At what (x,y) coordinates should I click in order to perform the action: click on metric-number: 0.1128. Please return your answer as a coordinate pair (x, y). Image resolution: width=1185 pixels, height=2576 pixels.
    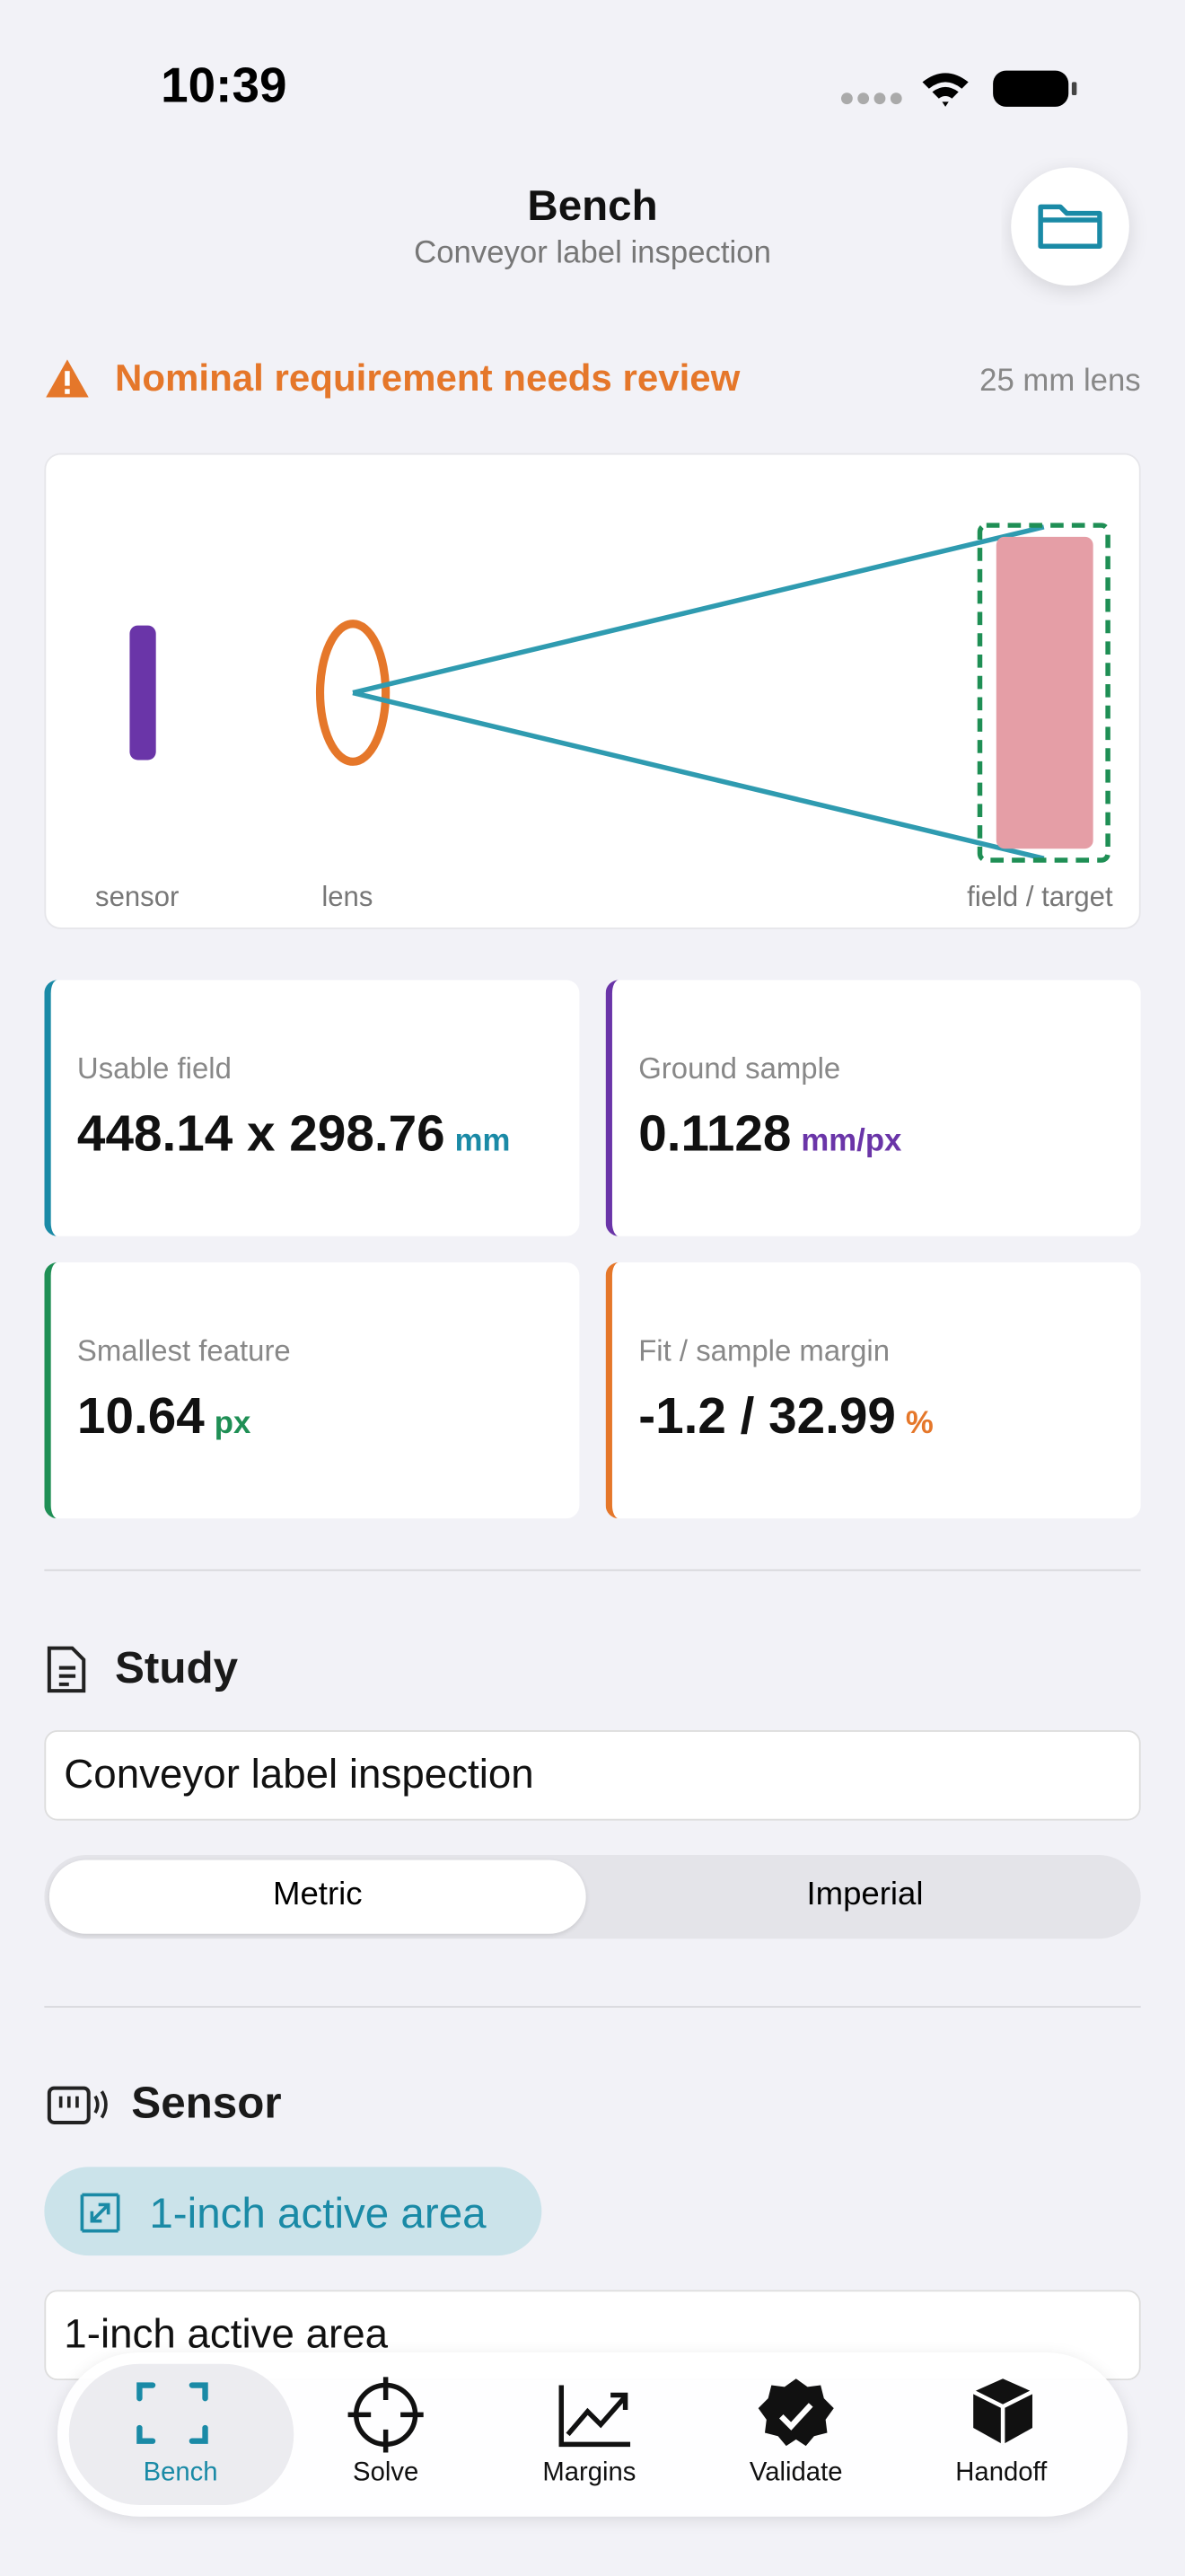
    Looking at the image, I should click on (715, 1133).